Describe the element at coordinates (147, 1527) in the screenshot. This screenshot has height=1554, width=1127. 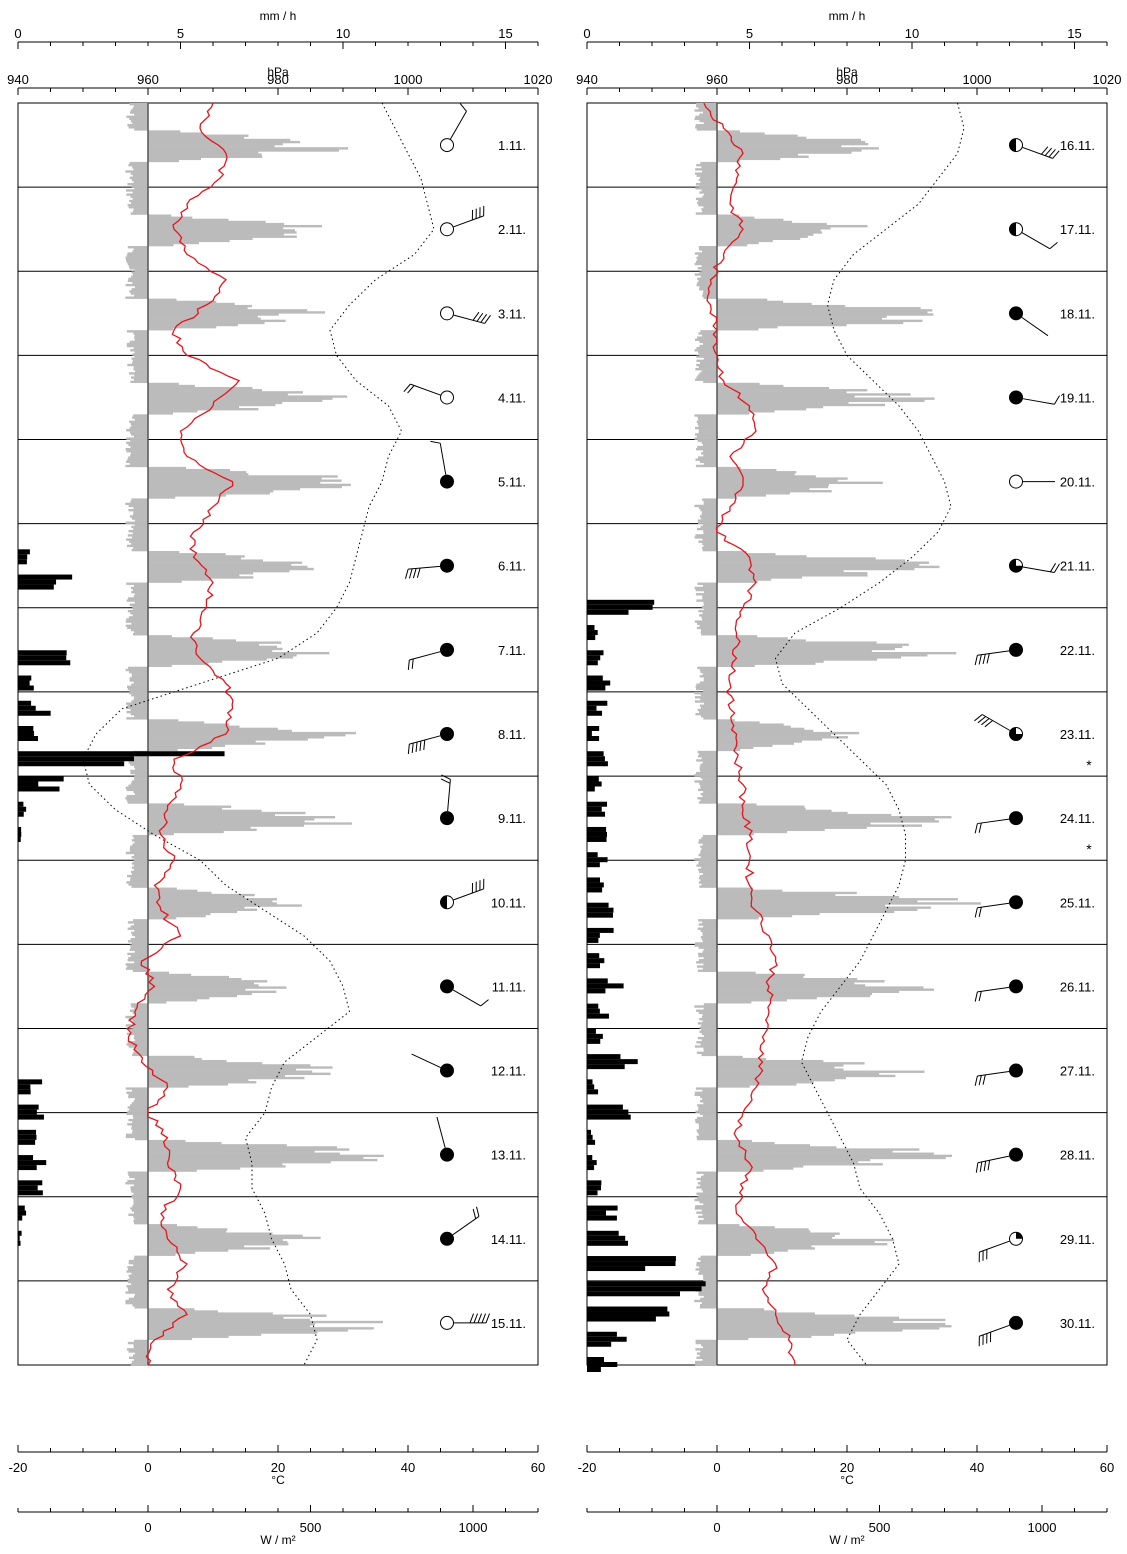
I see `bottom-axis-tick-label: 0` at that location.